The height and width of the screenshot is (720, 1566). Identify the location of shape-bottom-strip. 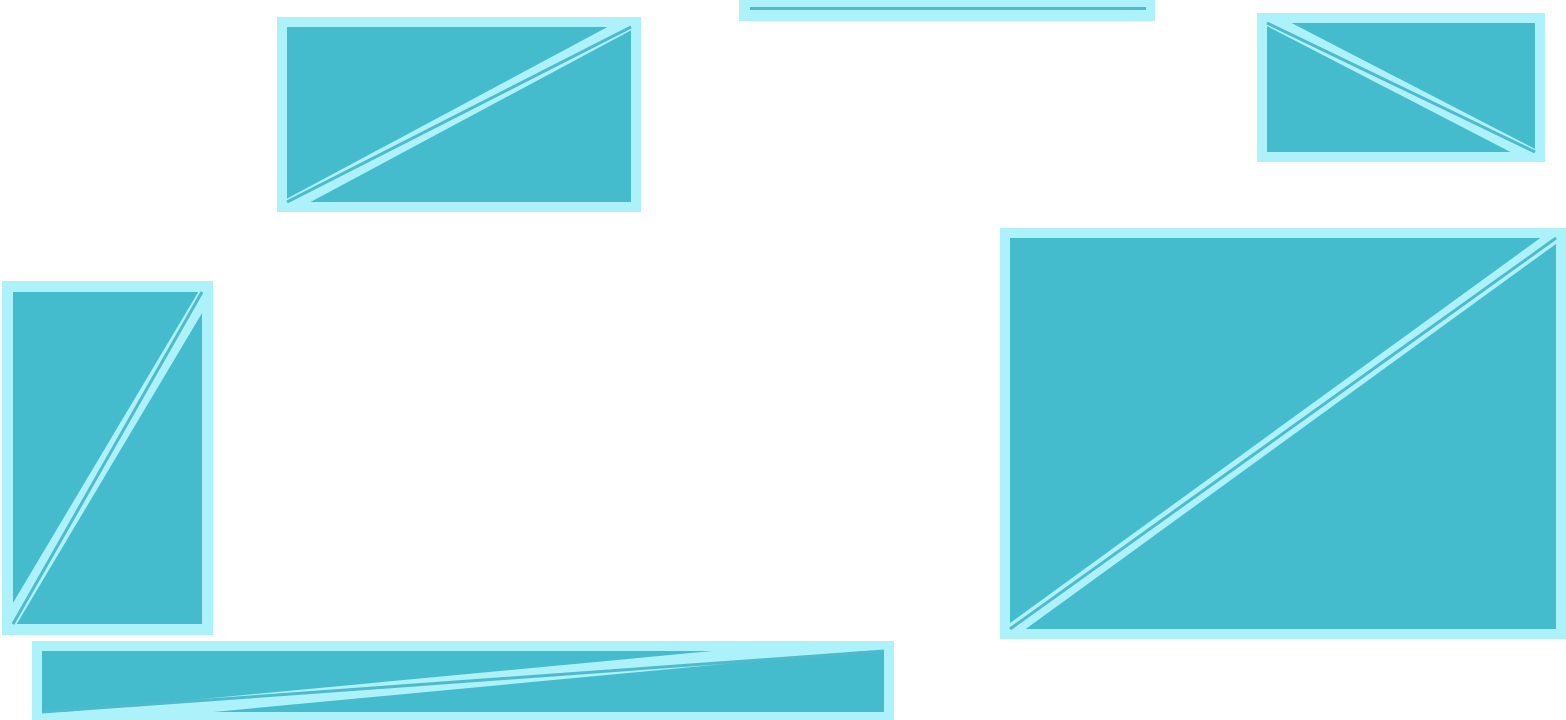
(463, 680).